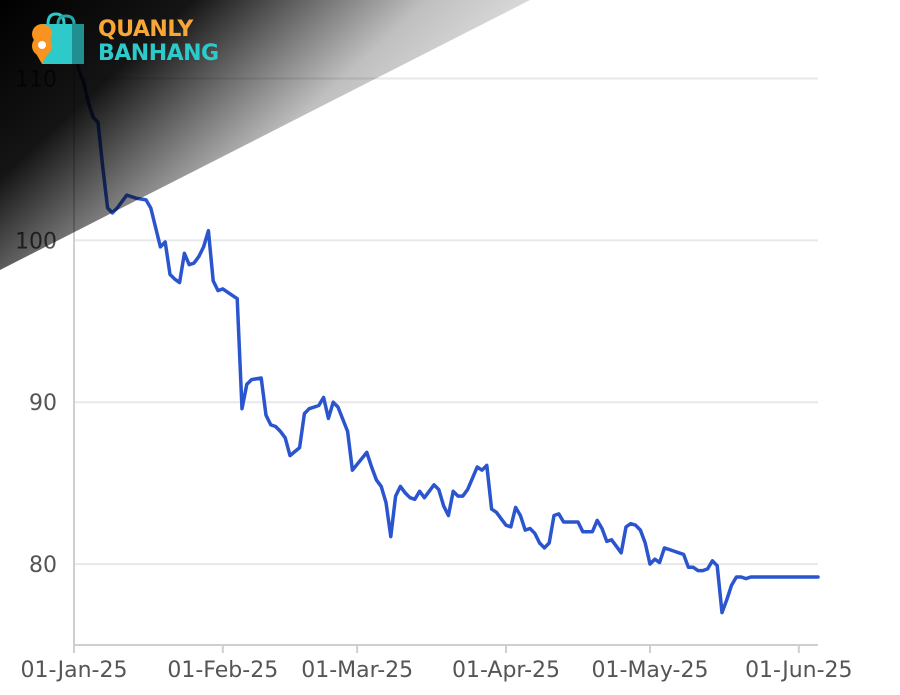 Image resolution: width=900 pixels, height=695 pixels. I want to click on y-tick-label: 90, so click(43, 403).